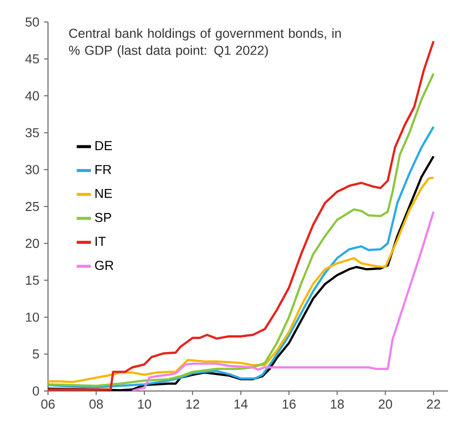  What do you see at coordinates (205, 43) in the screenshot?
I see `text: Central bank holdings of government bonds, in % GDP (last data point: Q1 2022)` at bounding box center [205, 43].